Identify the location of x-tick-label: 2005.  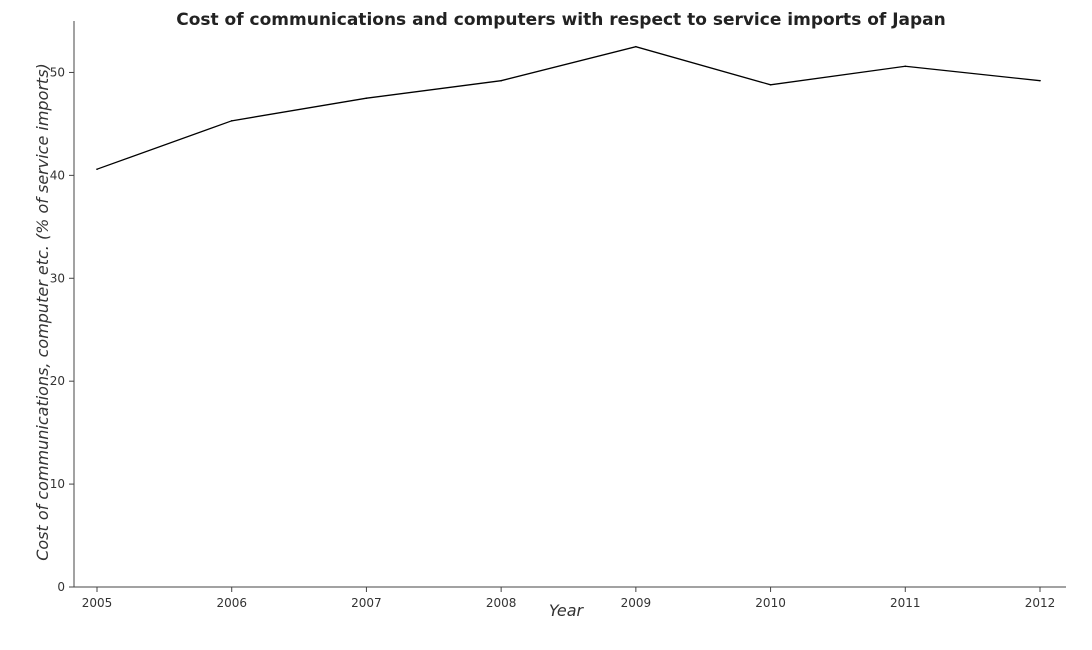
(97, 603).